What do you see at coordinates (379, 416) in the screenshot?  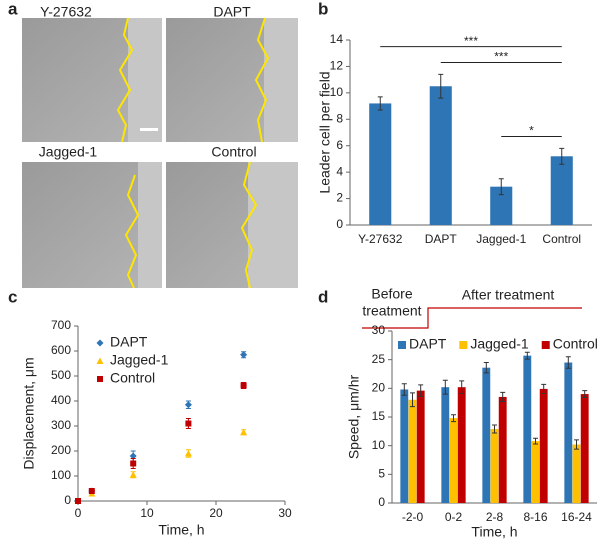 I see `y-tick-label: 15` at bounding box center [379, 416].